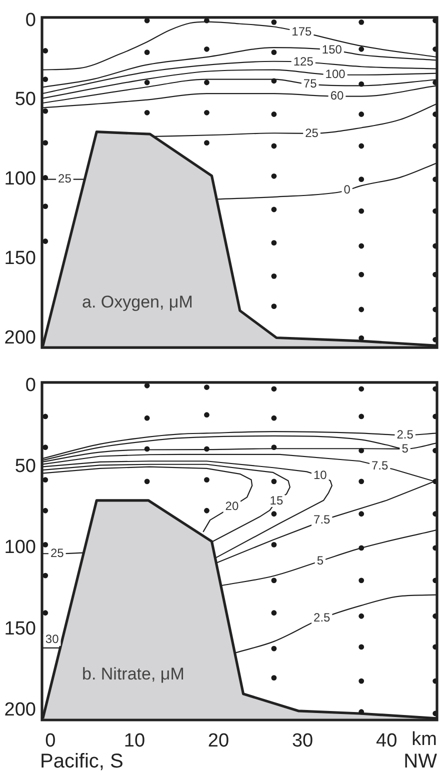  What do you see at coordinates (82, 761) in the screenshot?
I see `text: Pacific, S` at bounding box center [82, 761].